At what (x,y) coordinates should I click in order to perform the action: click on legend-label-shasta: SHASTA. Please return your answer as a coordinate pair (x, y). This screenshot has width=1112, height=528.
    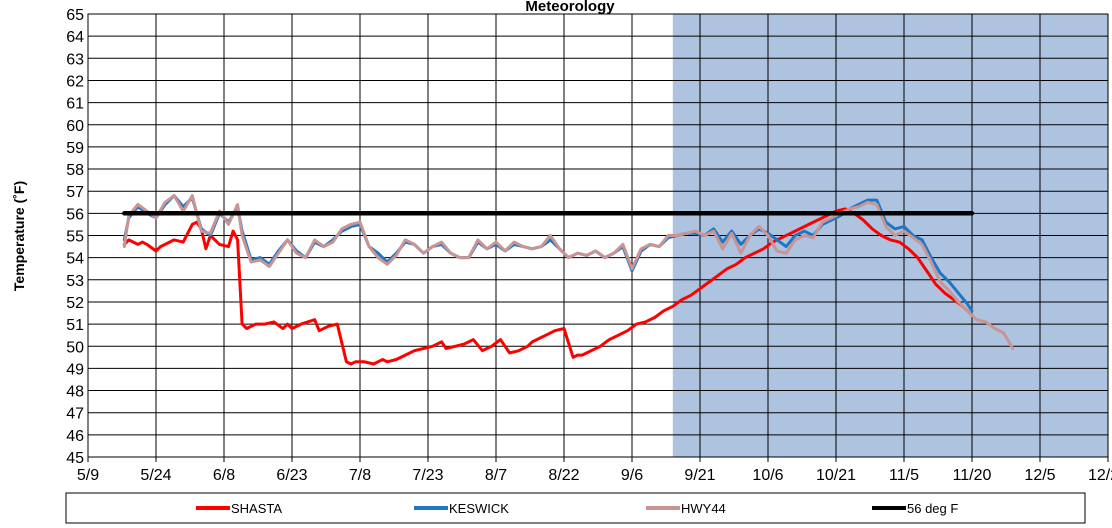
    Looking at the image, I should click on (256, 508).